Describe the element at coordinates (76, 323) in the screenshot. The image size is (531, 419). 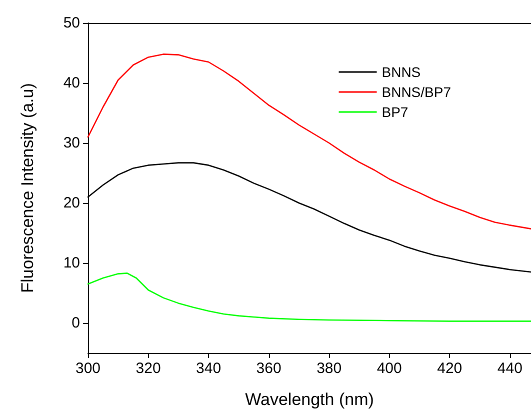
I see `y-tick-label: 0` at that location.